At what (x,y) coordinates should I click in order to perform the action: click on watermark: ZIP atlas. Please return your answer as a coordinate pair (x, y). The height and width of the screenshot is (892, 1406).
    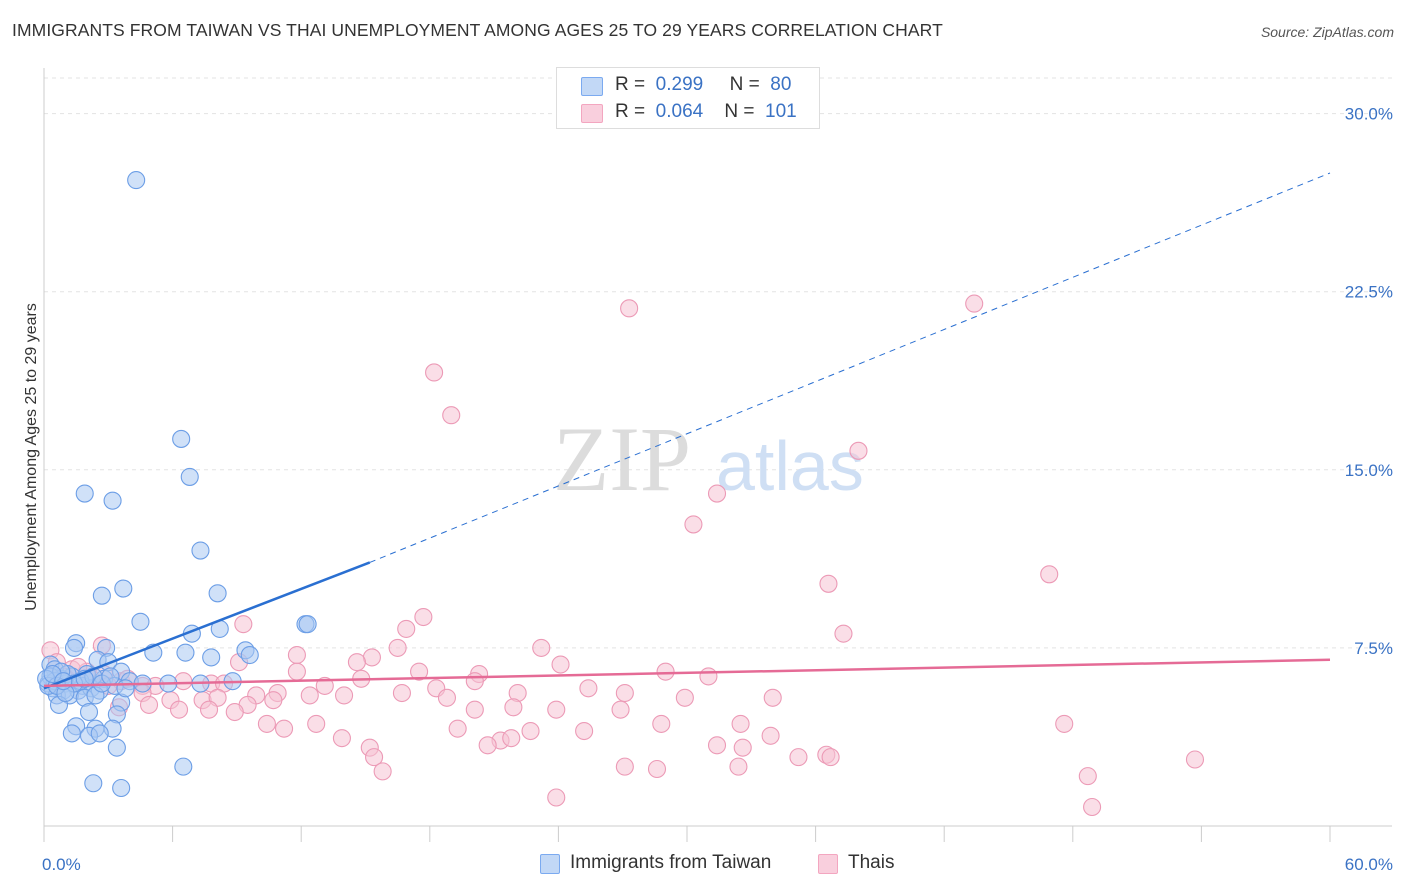
    Looking at the image, I should click on (708, 459).